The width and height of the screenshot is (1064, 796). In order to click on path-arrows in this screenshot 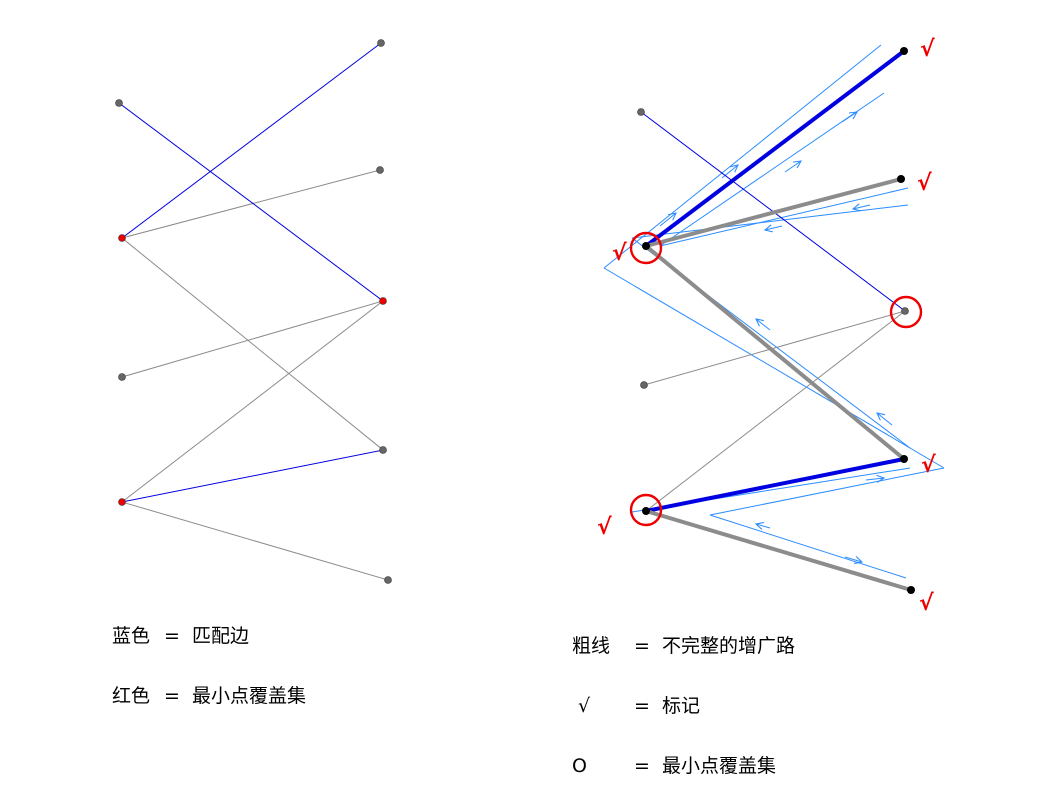, I will do `click(776, 337)`.